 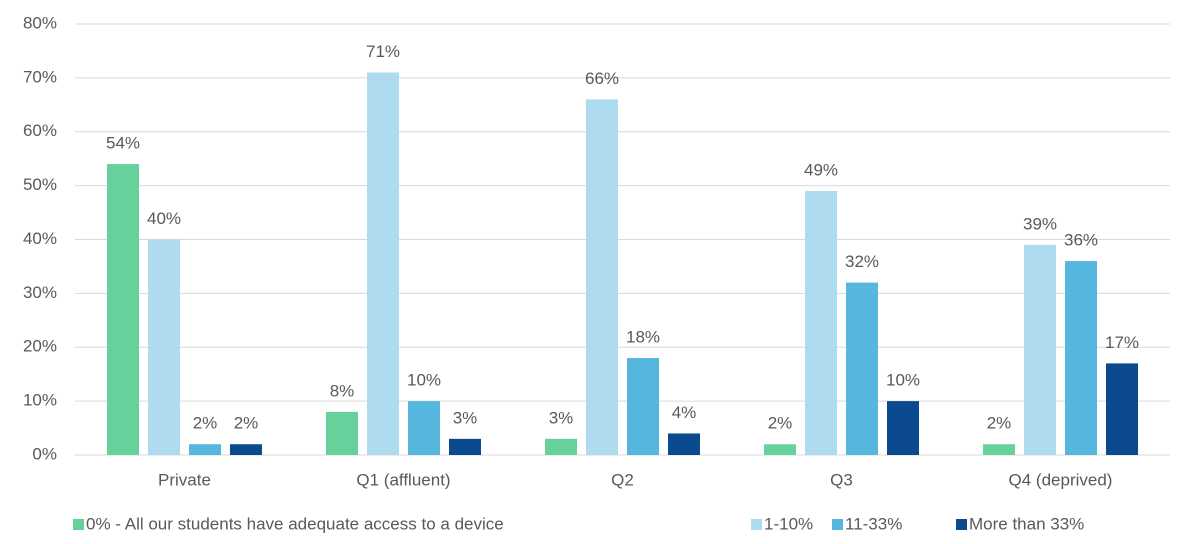 I want to click on data-label: 40%, so click(x=164, y=218).